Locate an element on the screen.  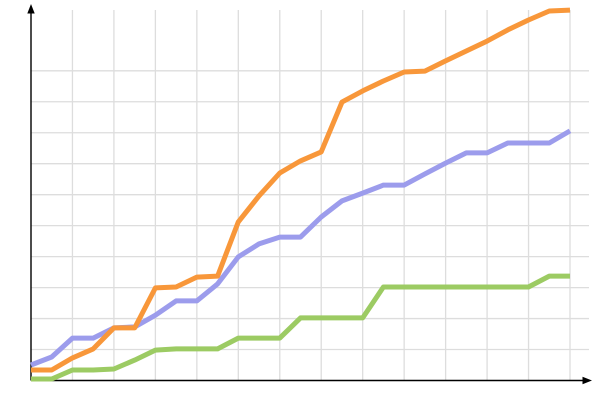
x-axis-arrow-icon is located at coordinates (587, 380).